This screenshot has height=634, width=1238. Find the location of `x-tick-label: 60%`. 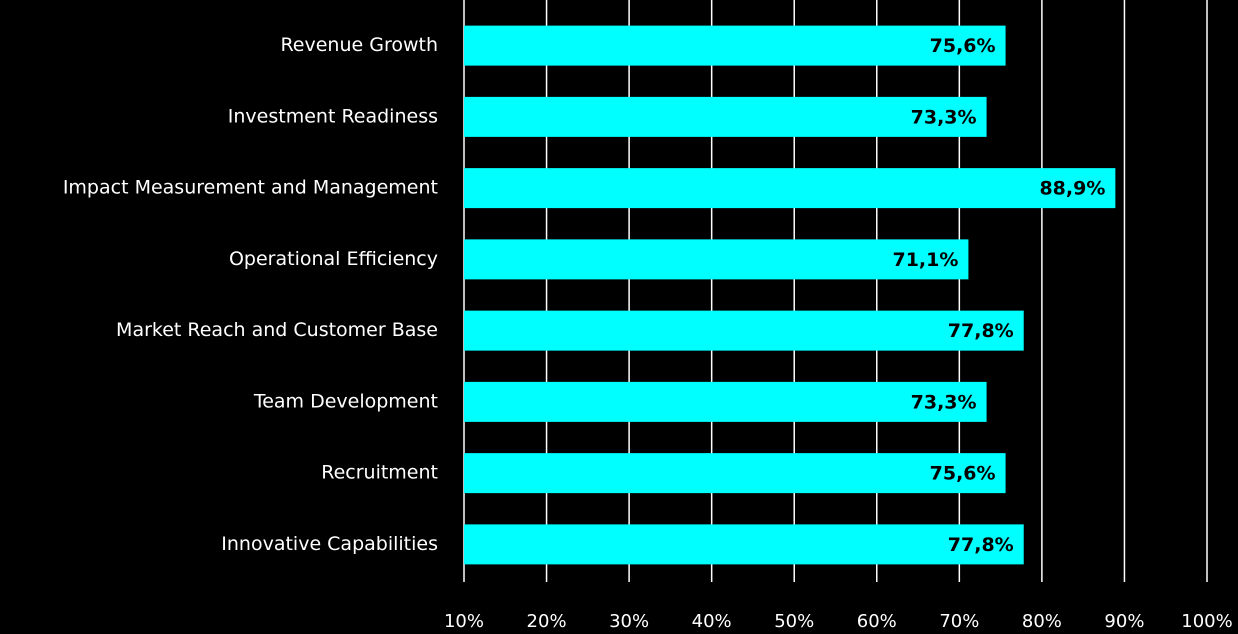

x-tick-label: 60% is located at coordinates (877, 621).